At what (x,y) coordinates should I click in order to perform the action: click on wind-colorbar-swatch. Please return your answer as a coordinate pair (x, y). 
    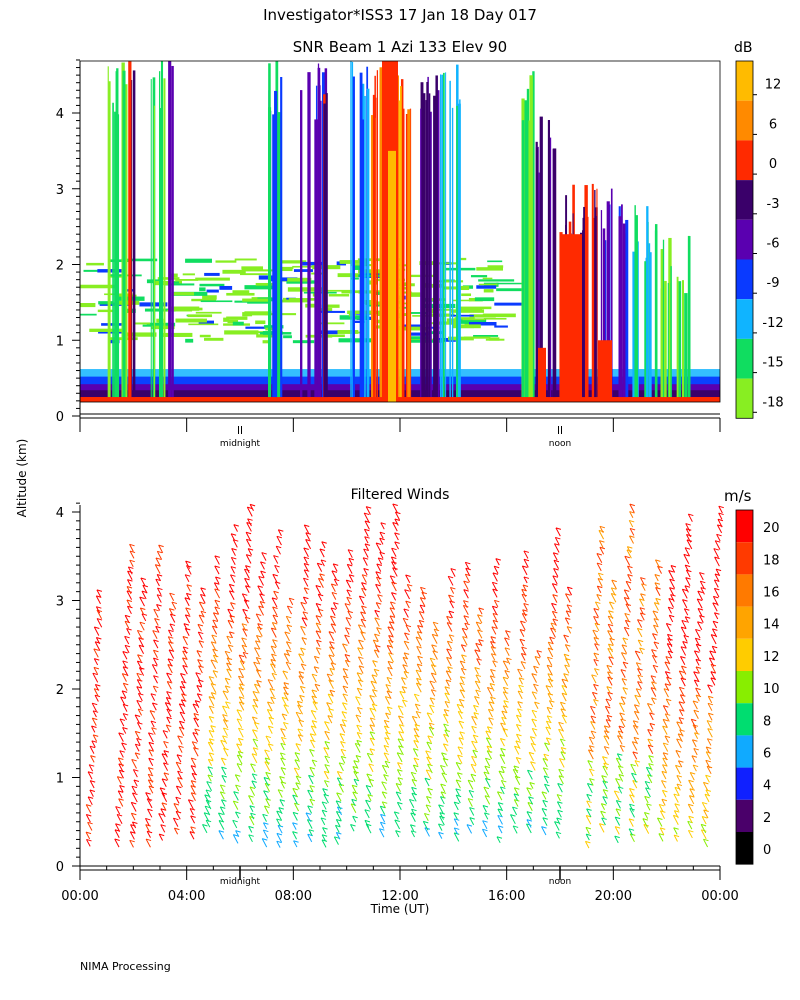
    Looking at the image, I should click on (744, 622).